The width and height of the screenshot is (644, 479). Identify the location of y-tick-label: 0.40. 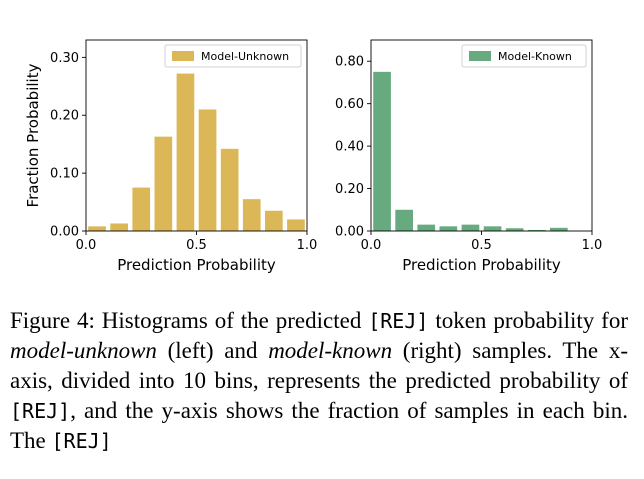
(349, 147).